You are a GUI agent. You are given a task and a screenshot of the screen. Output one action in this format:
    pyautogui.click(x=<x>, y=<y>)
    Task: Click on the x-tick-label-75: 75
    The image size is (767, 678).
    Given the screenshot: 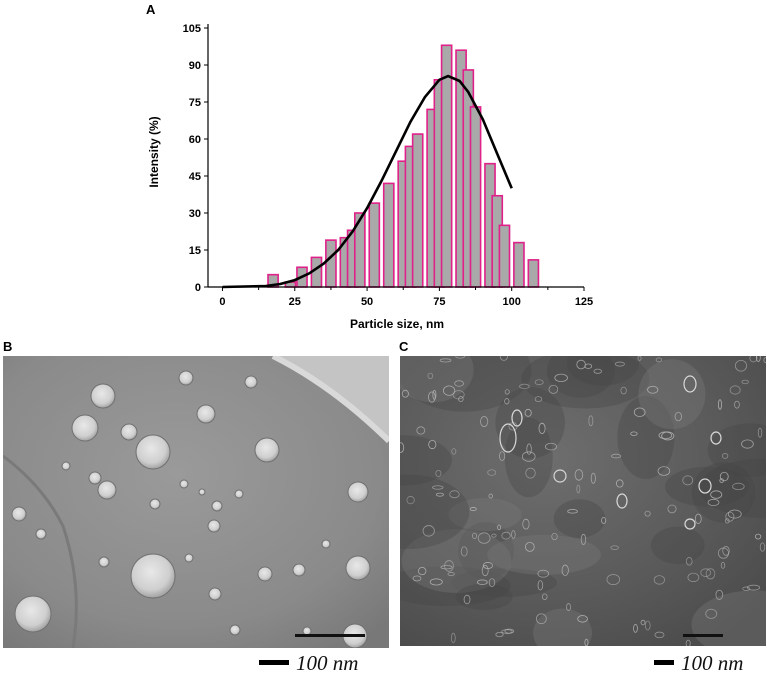 What is the action you would take?
    pyautogui.click(x=439, y=302)
    